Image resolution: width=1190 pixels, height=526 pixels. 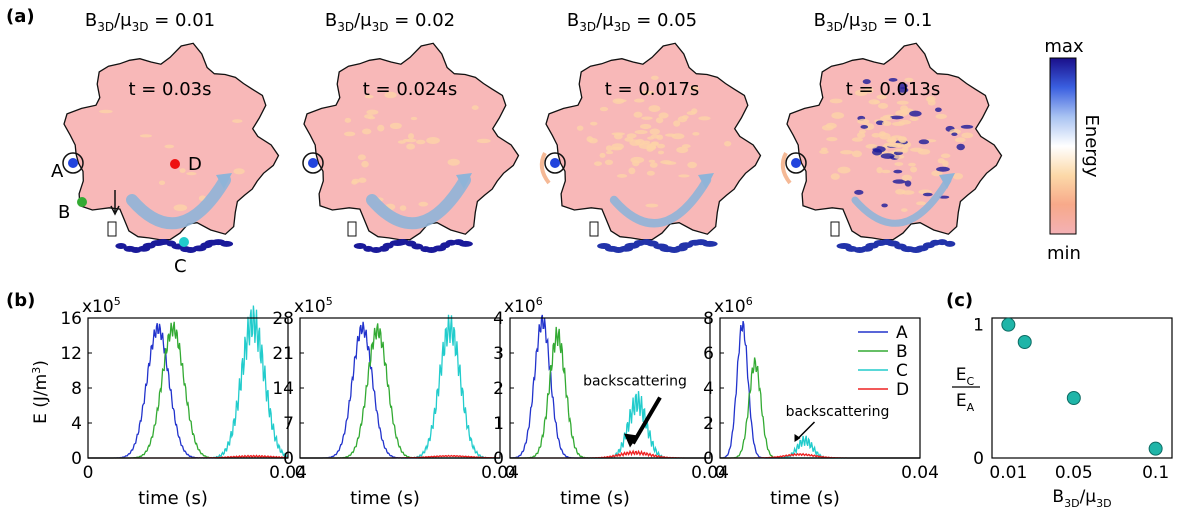 I want to click on plot-frame, so click(x=188, y=388).